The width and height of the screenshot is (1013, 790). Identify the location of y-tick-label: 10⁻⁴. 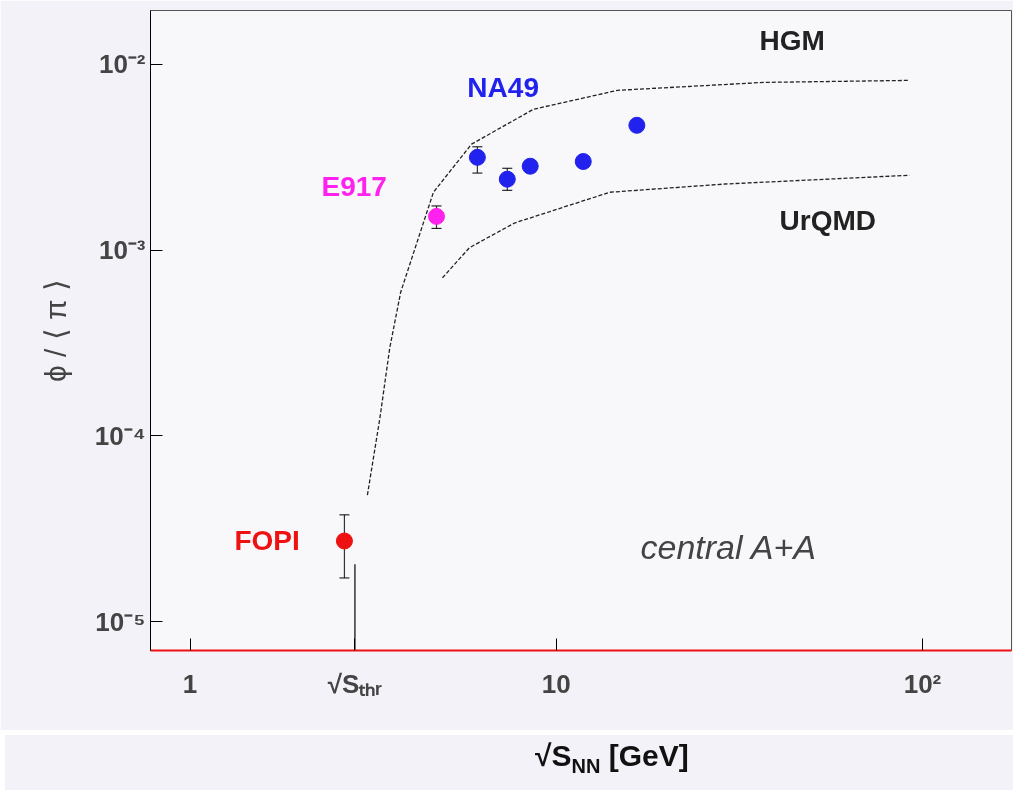
(120, 435).